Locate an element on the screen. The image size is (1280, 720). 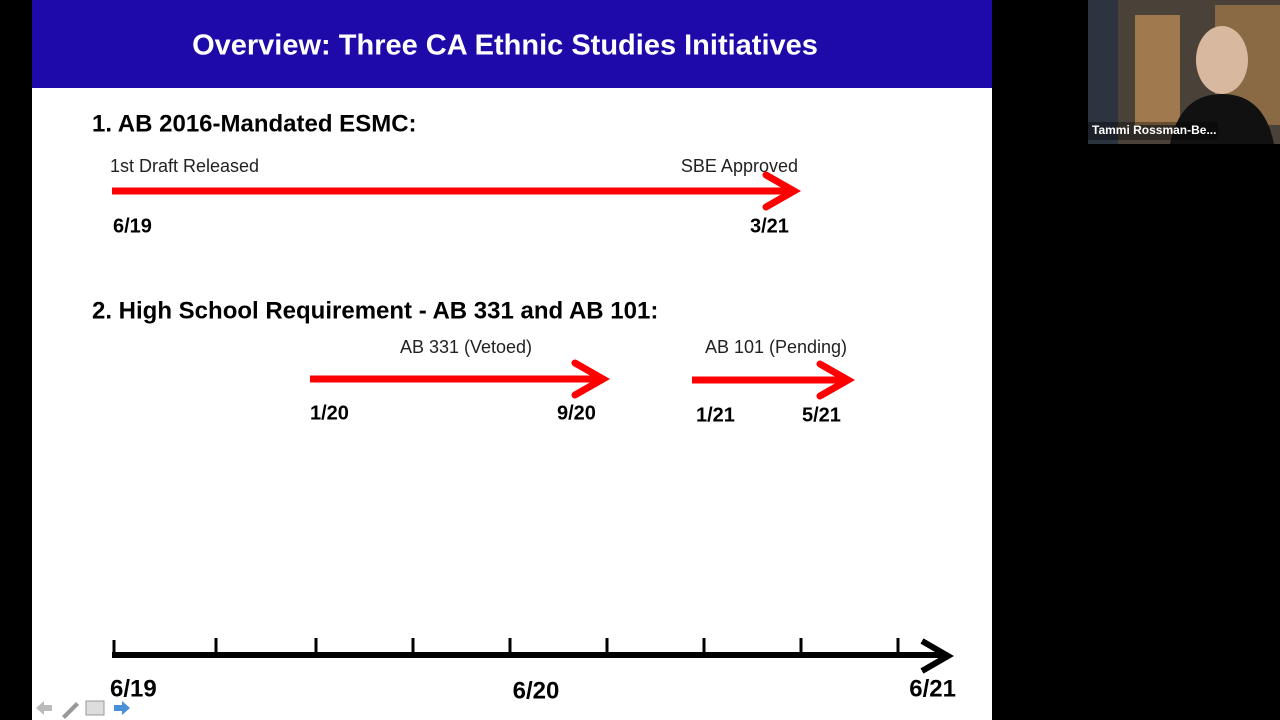
timeline-ticks is located at coordinates (506, 646).